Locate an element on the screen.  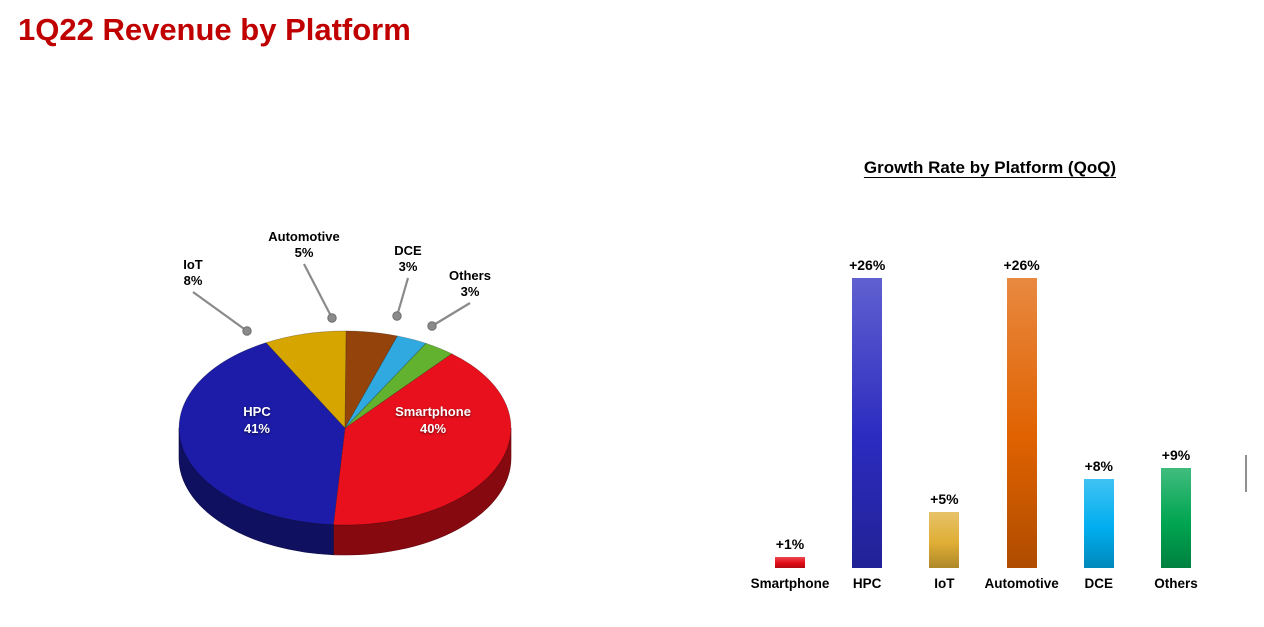
bar-value-label-dce: +8% is located at coordinates (1098, 465).